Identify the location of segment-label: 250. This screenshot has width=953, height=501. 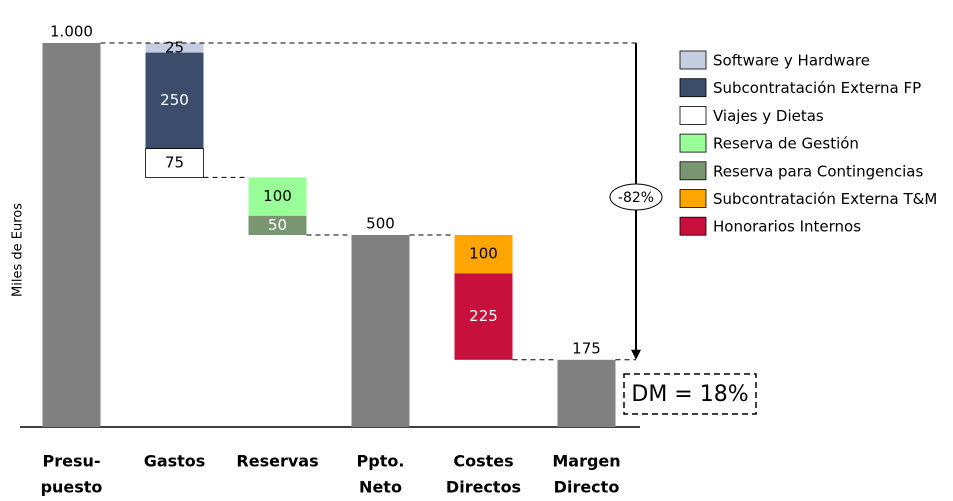
(174, 100).